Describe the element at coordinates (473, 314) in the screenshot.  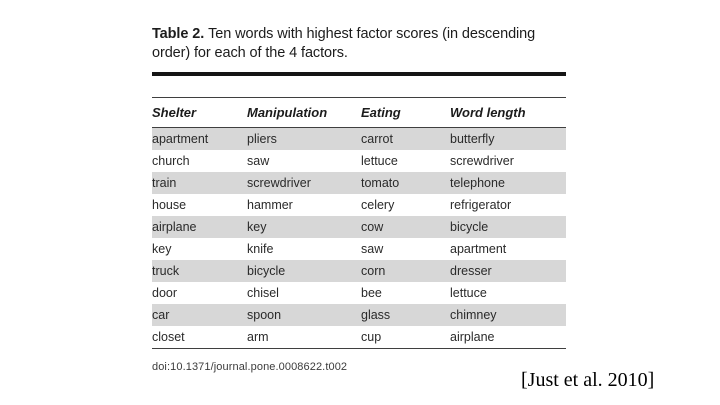
I see `table-cell: chimney` at that location.